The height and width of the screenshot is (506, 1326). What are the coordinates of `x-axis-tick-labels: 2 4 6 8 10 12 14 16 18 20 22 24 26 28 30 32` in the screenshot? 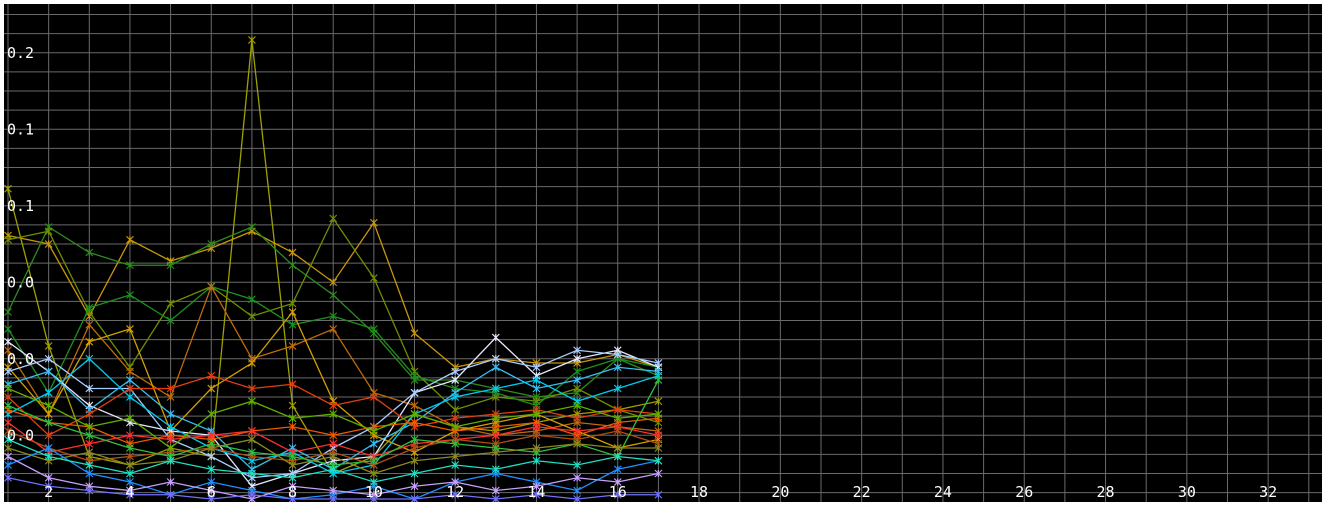 It's located at (660, 492).